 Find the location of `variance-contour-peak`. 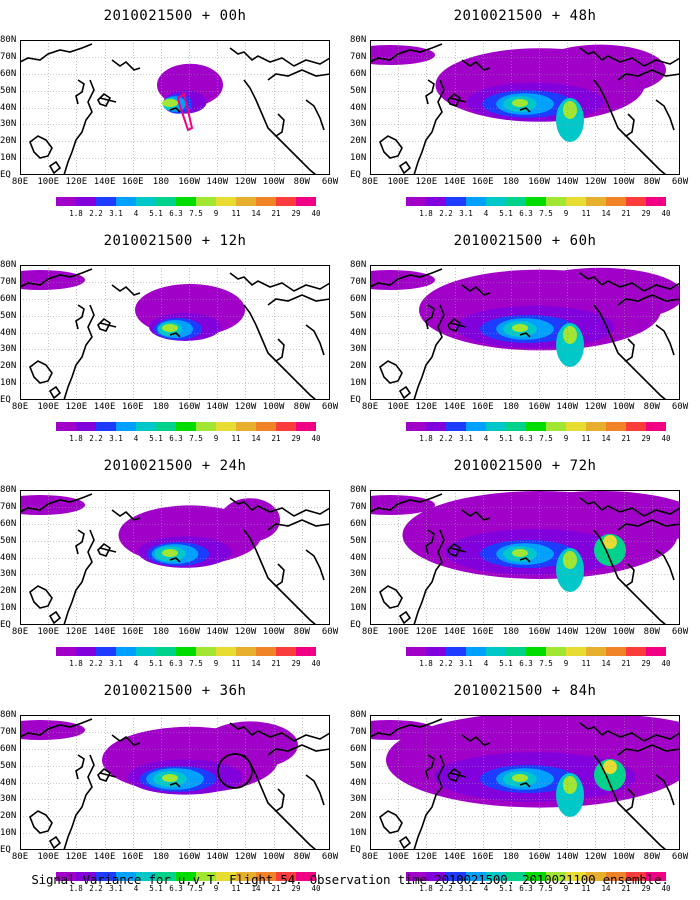

variance-contour-peak is located at coordinates (170, 328).